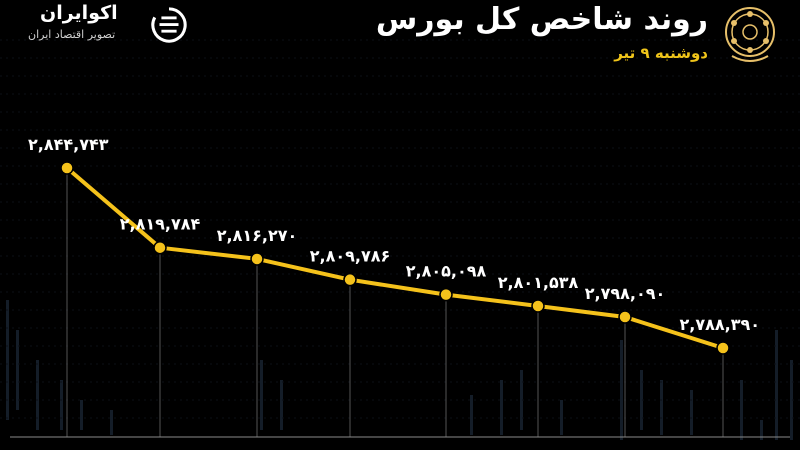 This screenshot has height=450, width=800. Describe the element at coordinates (446, 271) in the screenshot. I see `data-label: ۲,۸۰۵,۰۹۸` at that location.